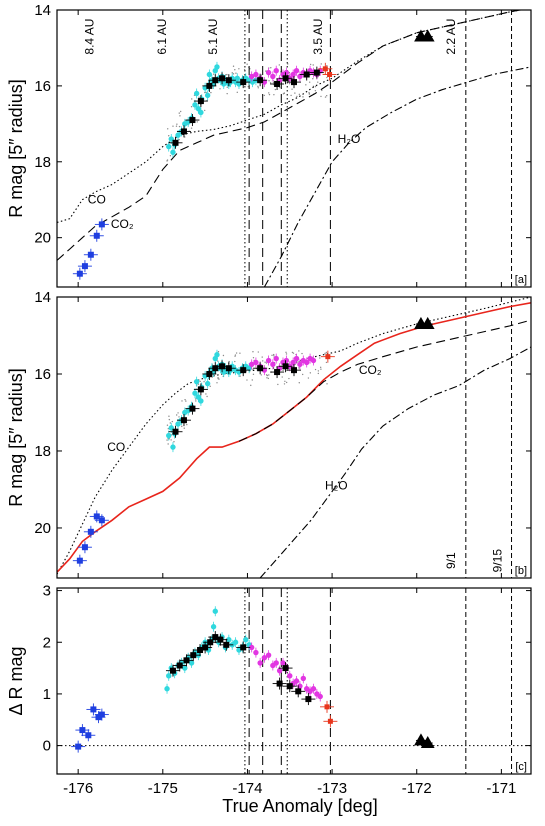  What do you see at coordinates (234, 399) in the screenshot?
I see `series-black` at bounding box center [234, 399].